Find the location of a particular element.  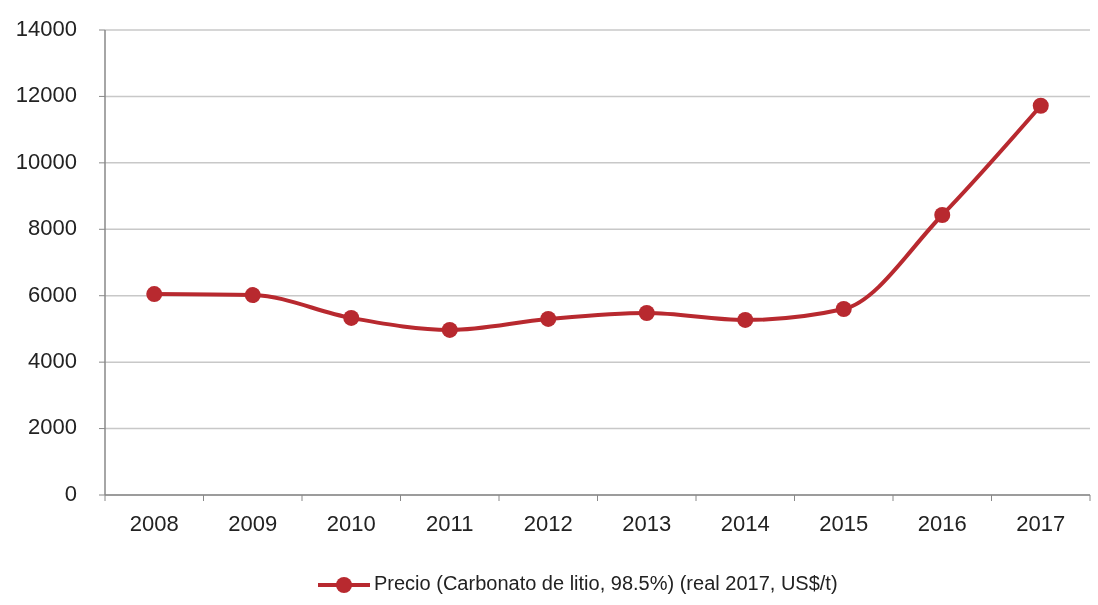

x-tick-label: 2012 is located at coordinates (548, 523).